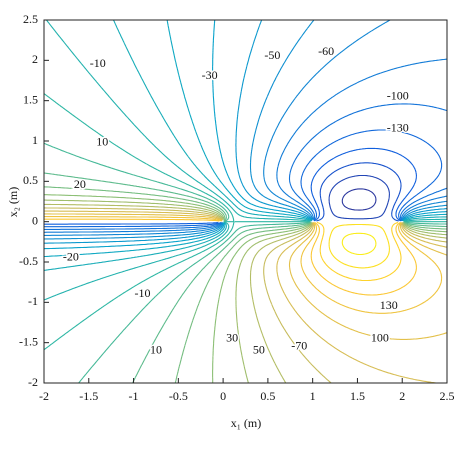 This screenshot has width=474, height=449. What do you see at coordinates (299, 345) in the screenshot?
I see `contour-label: -70` at bounding box center [299, 345].